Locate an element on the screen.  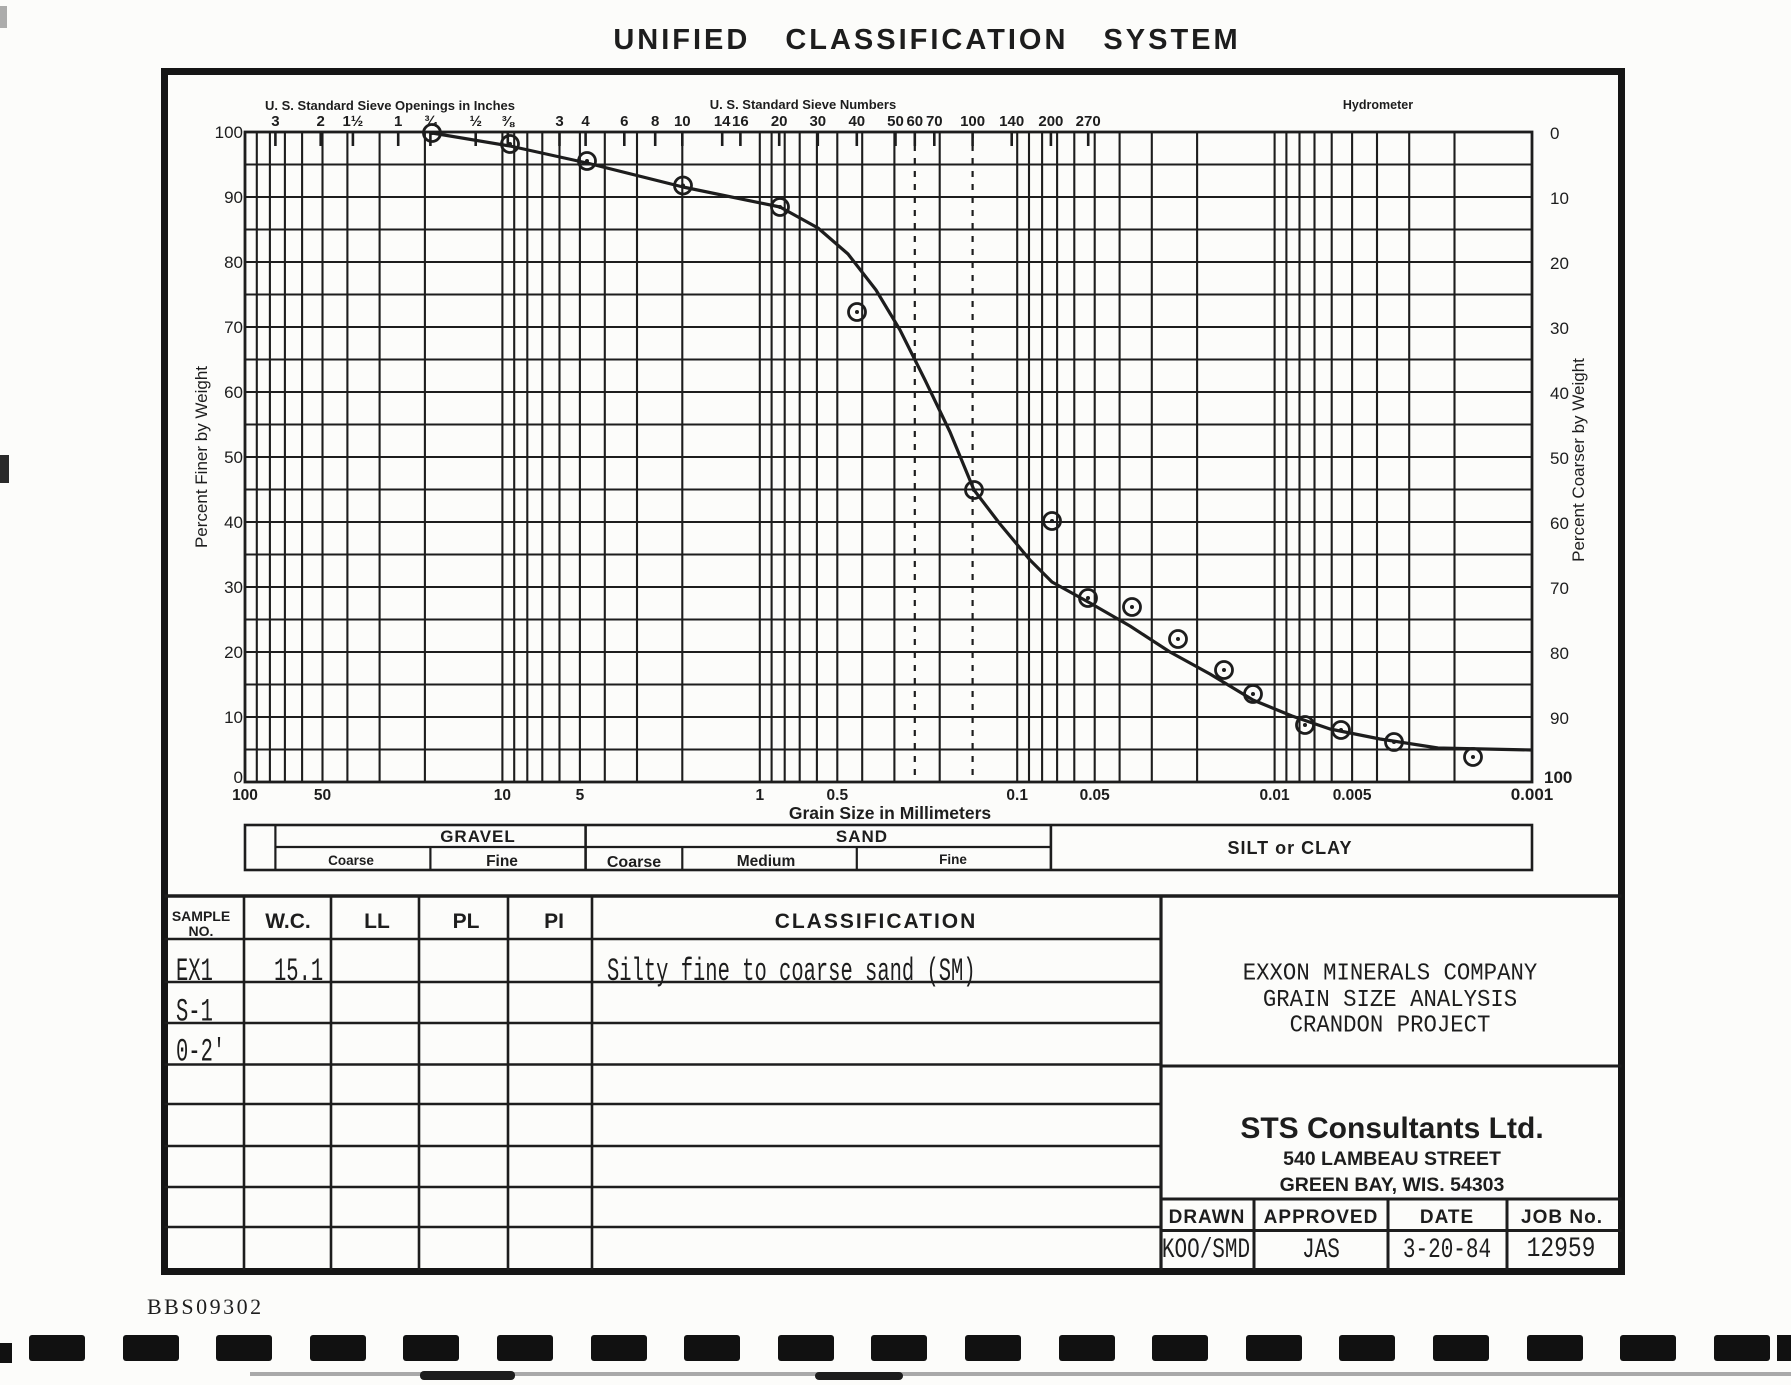
svg-text: 0.05 is located at coordinates (1095, 795).